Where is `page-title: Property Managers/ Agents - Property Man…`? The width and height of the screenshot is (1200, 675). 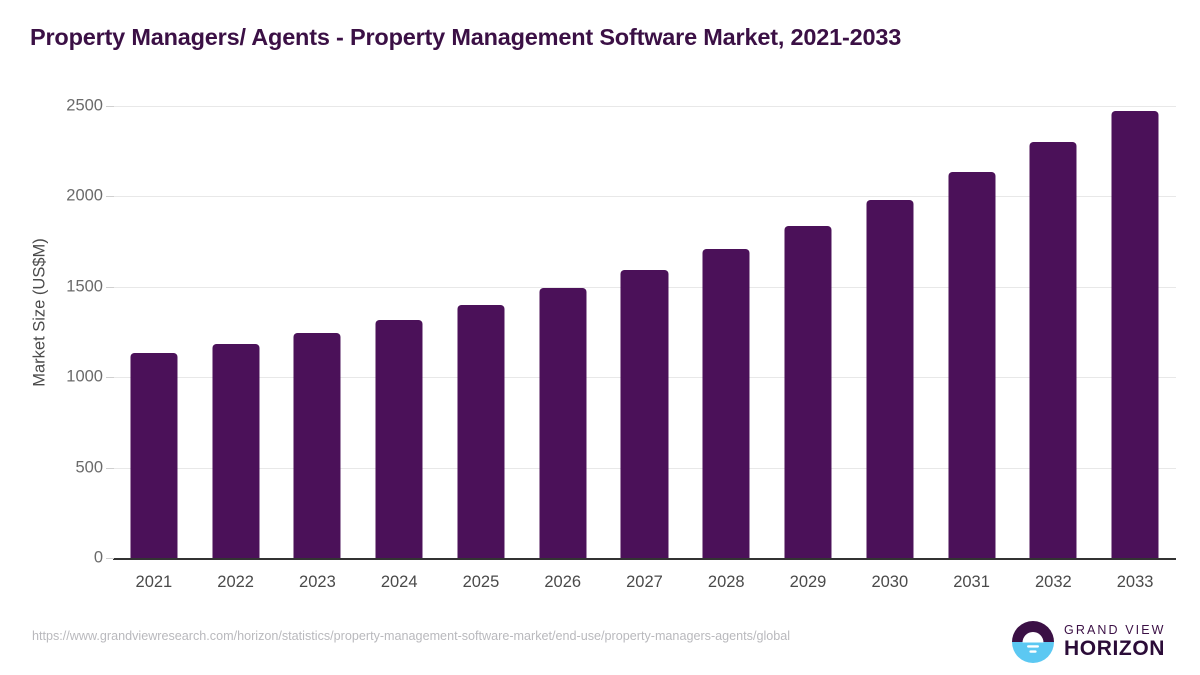
page-title: Property Managers/ Agents - Property Man… is located at coordinates (466, 37).